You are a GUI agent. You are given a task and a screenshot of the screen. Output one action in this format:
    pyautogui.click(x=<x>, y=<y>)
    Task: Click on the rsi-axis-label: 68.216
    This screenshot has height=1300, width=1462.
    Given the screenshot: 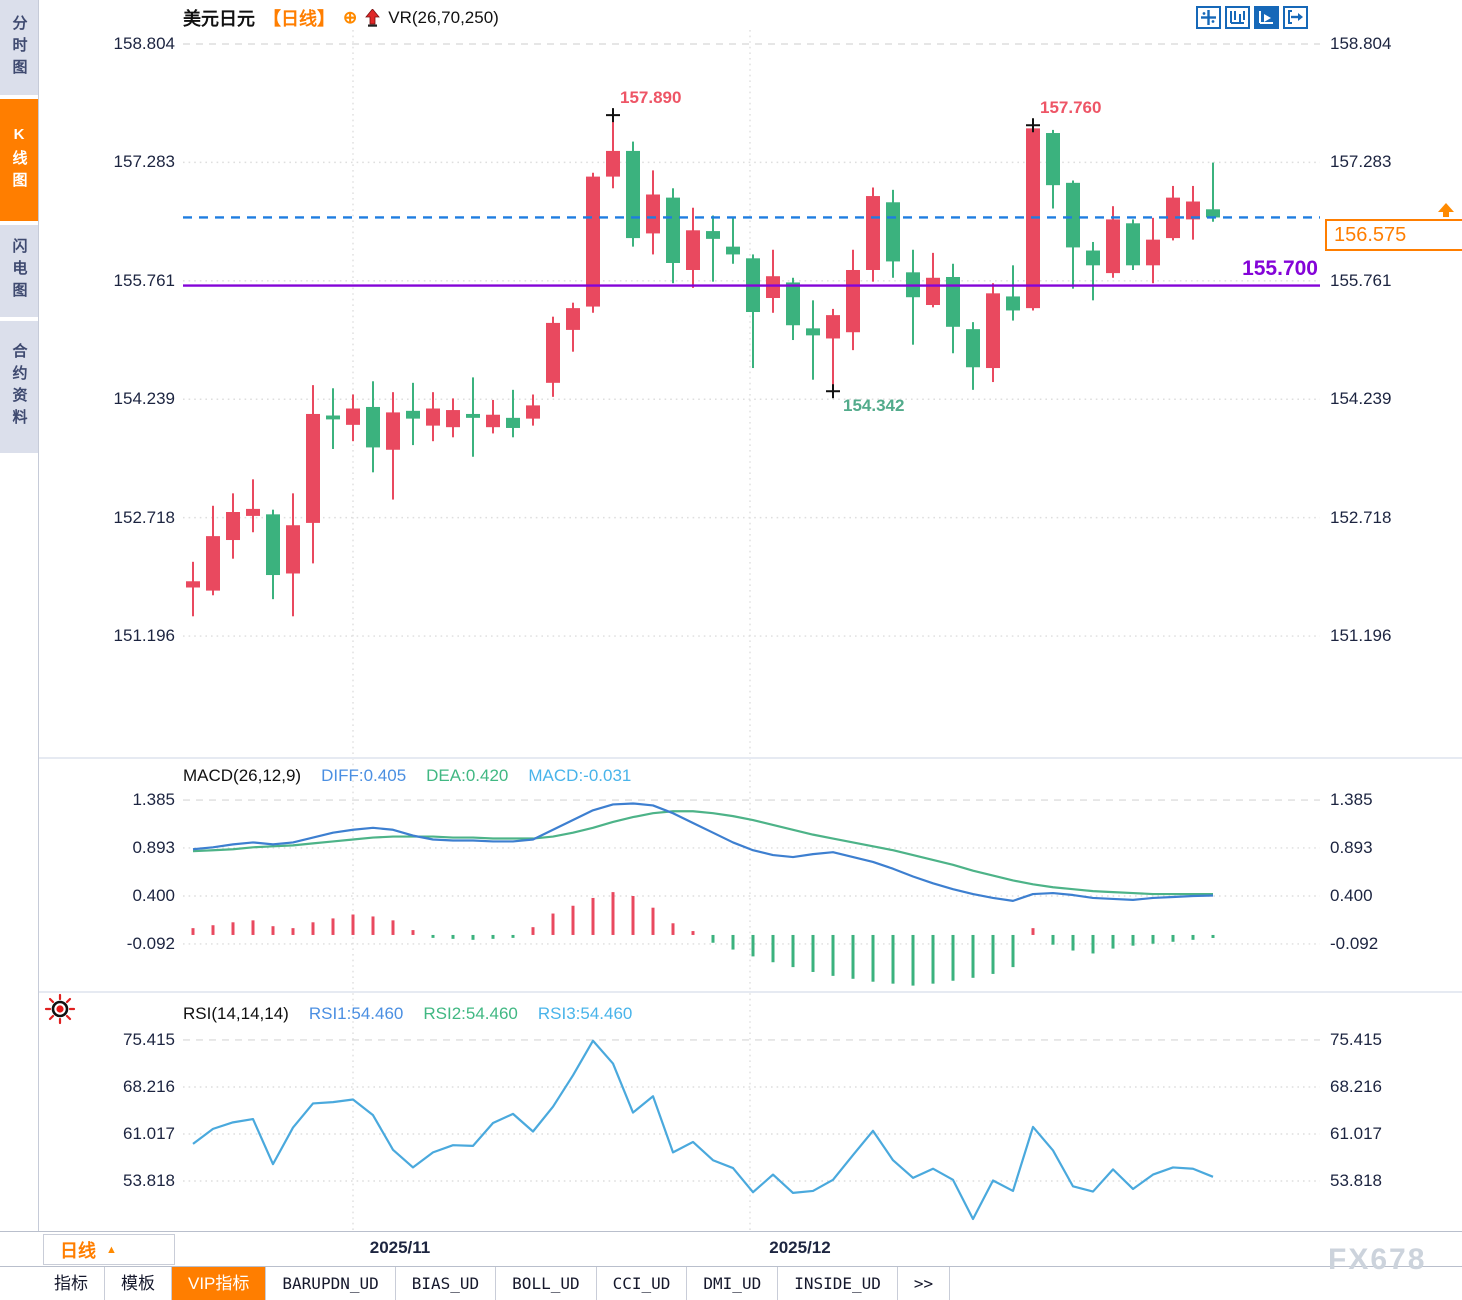 What is the action you would take?
    pyautogui.click(x=149, y=1086)
    